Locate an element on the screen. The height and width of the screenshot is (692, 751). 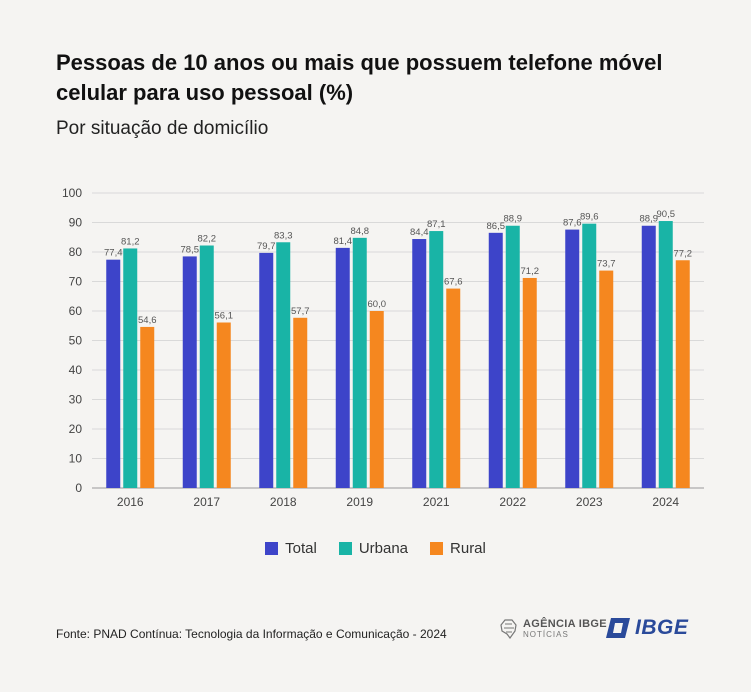
legend: Total Urbana Rural is located at coordinates (375, 548).